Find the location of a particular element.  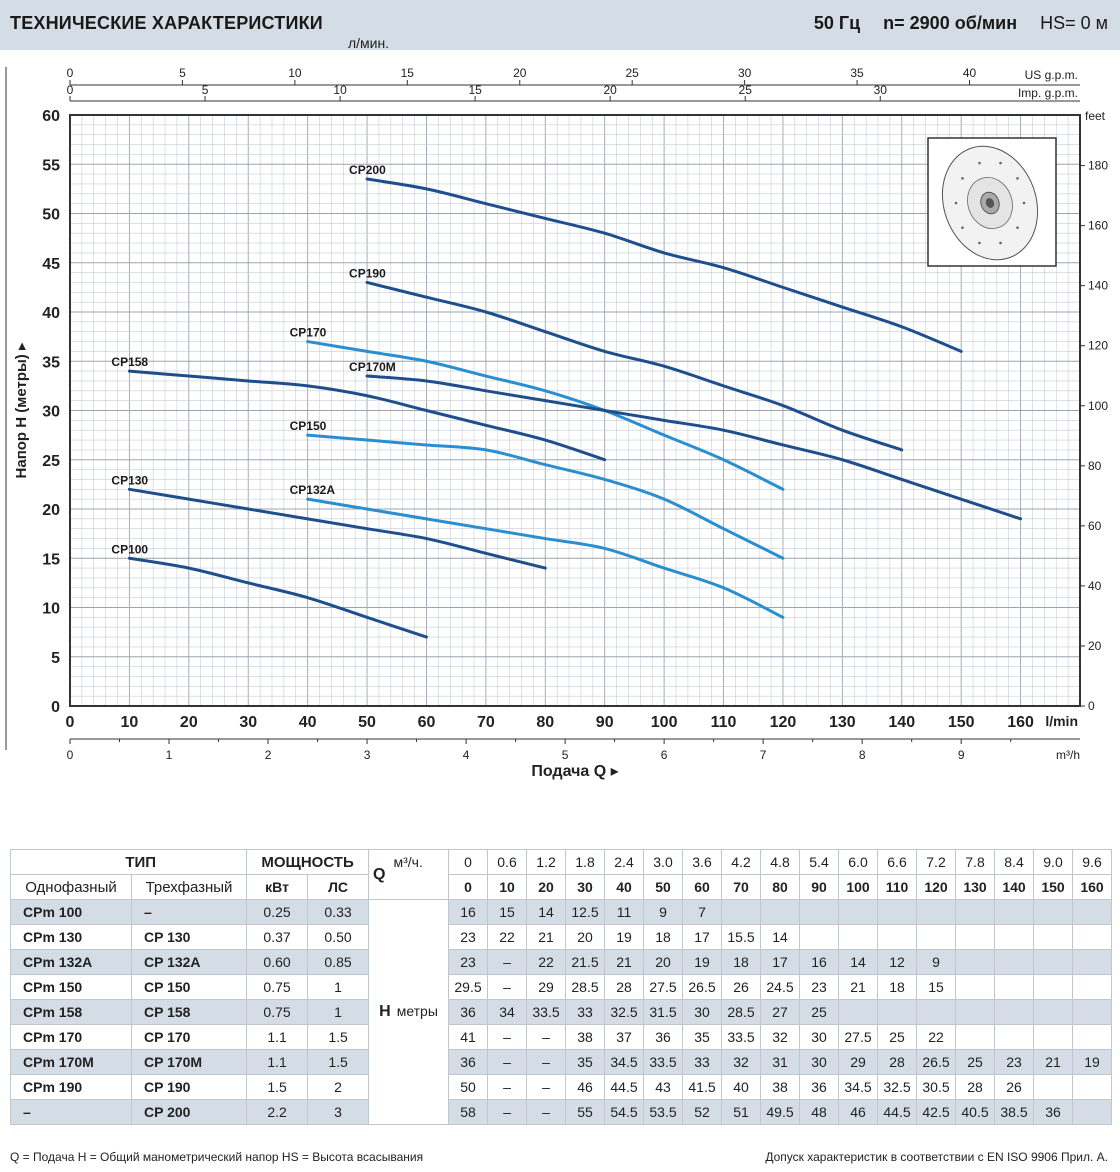

single-phase-header: Однофазный is located at coordinates (71, 887).